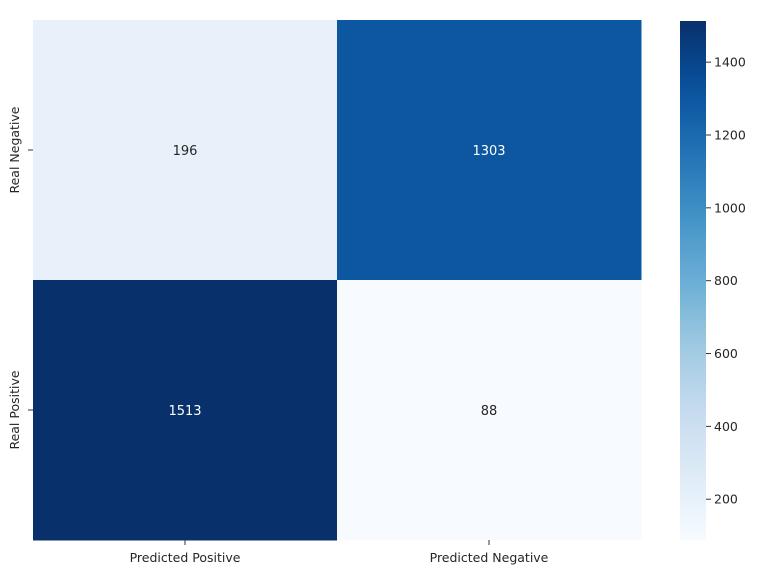 The width and height of the screenshot is (761, 577). What do you see at coordinates (726, 280) in the screenshot?
I see `colorbar-tick-label: 800` at bounding box center [726, 280].